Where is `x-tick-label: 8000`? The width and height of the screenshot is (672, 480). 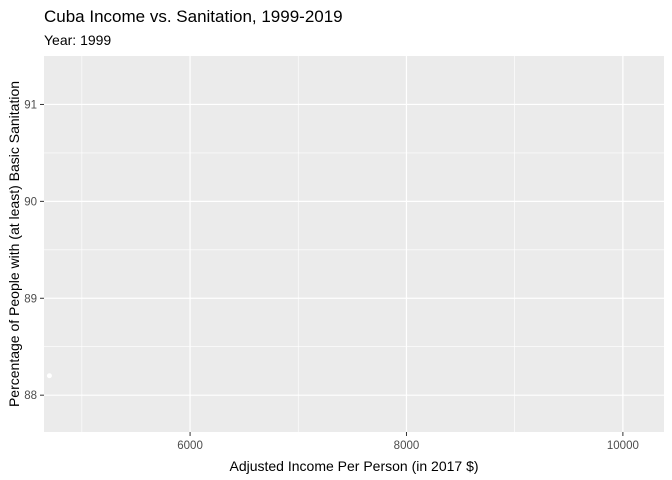 x-tick-label: 8000 is located at coordinates (407, 446).